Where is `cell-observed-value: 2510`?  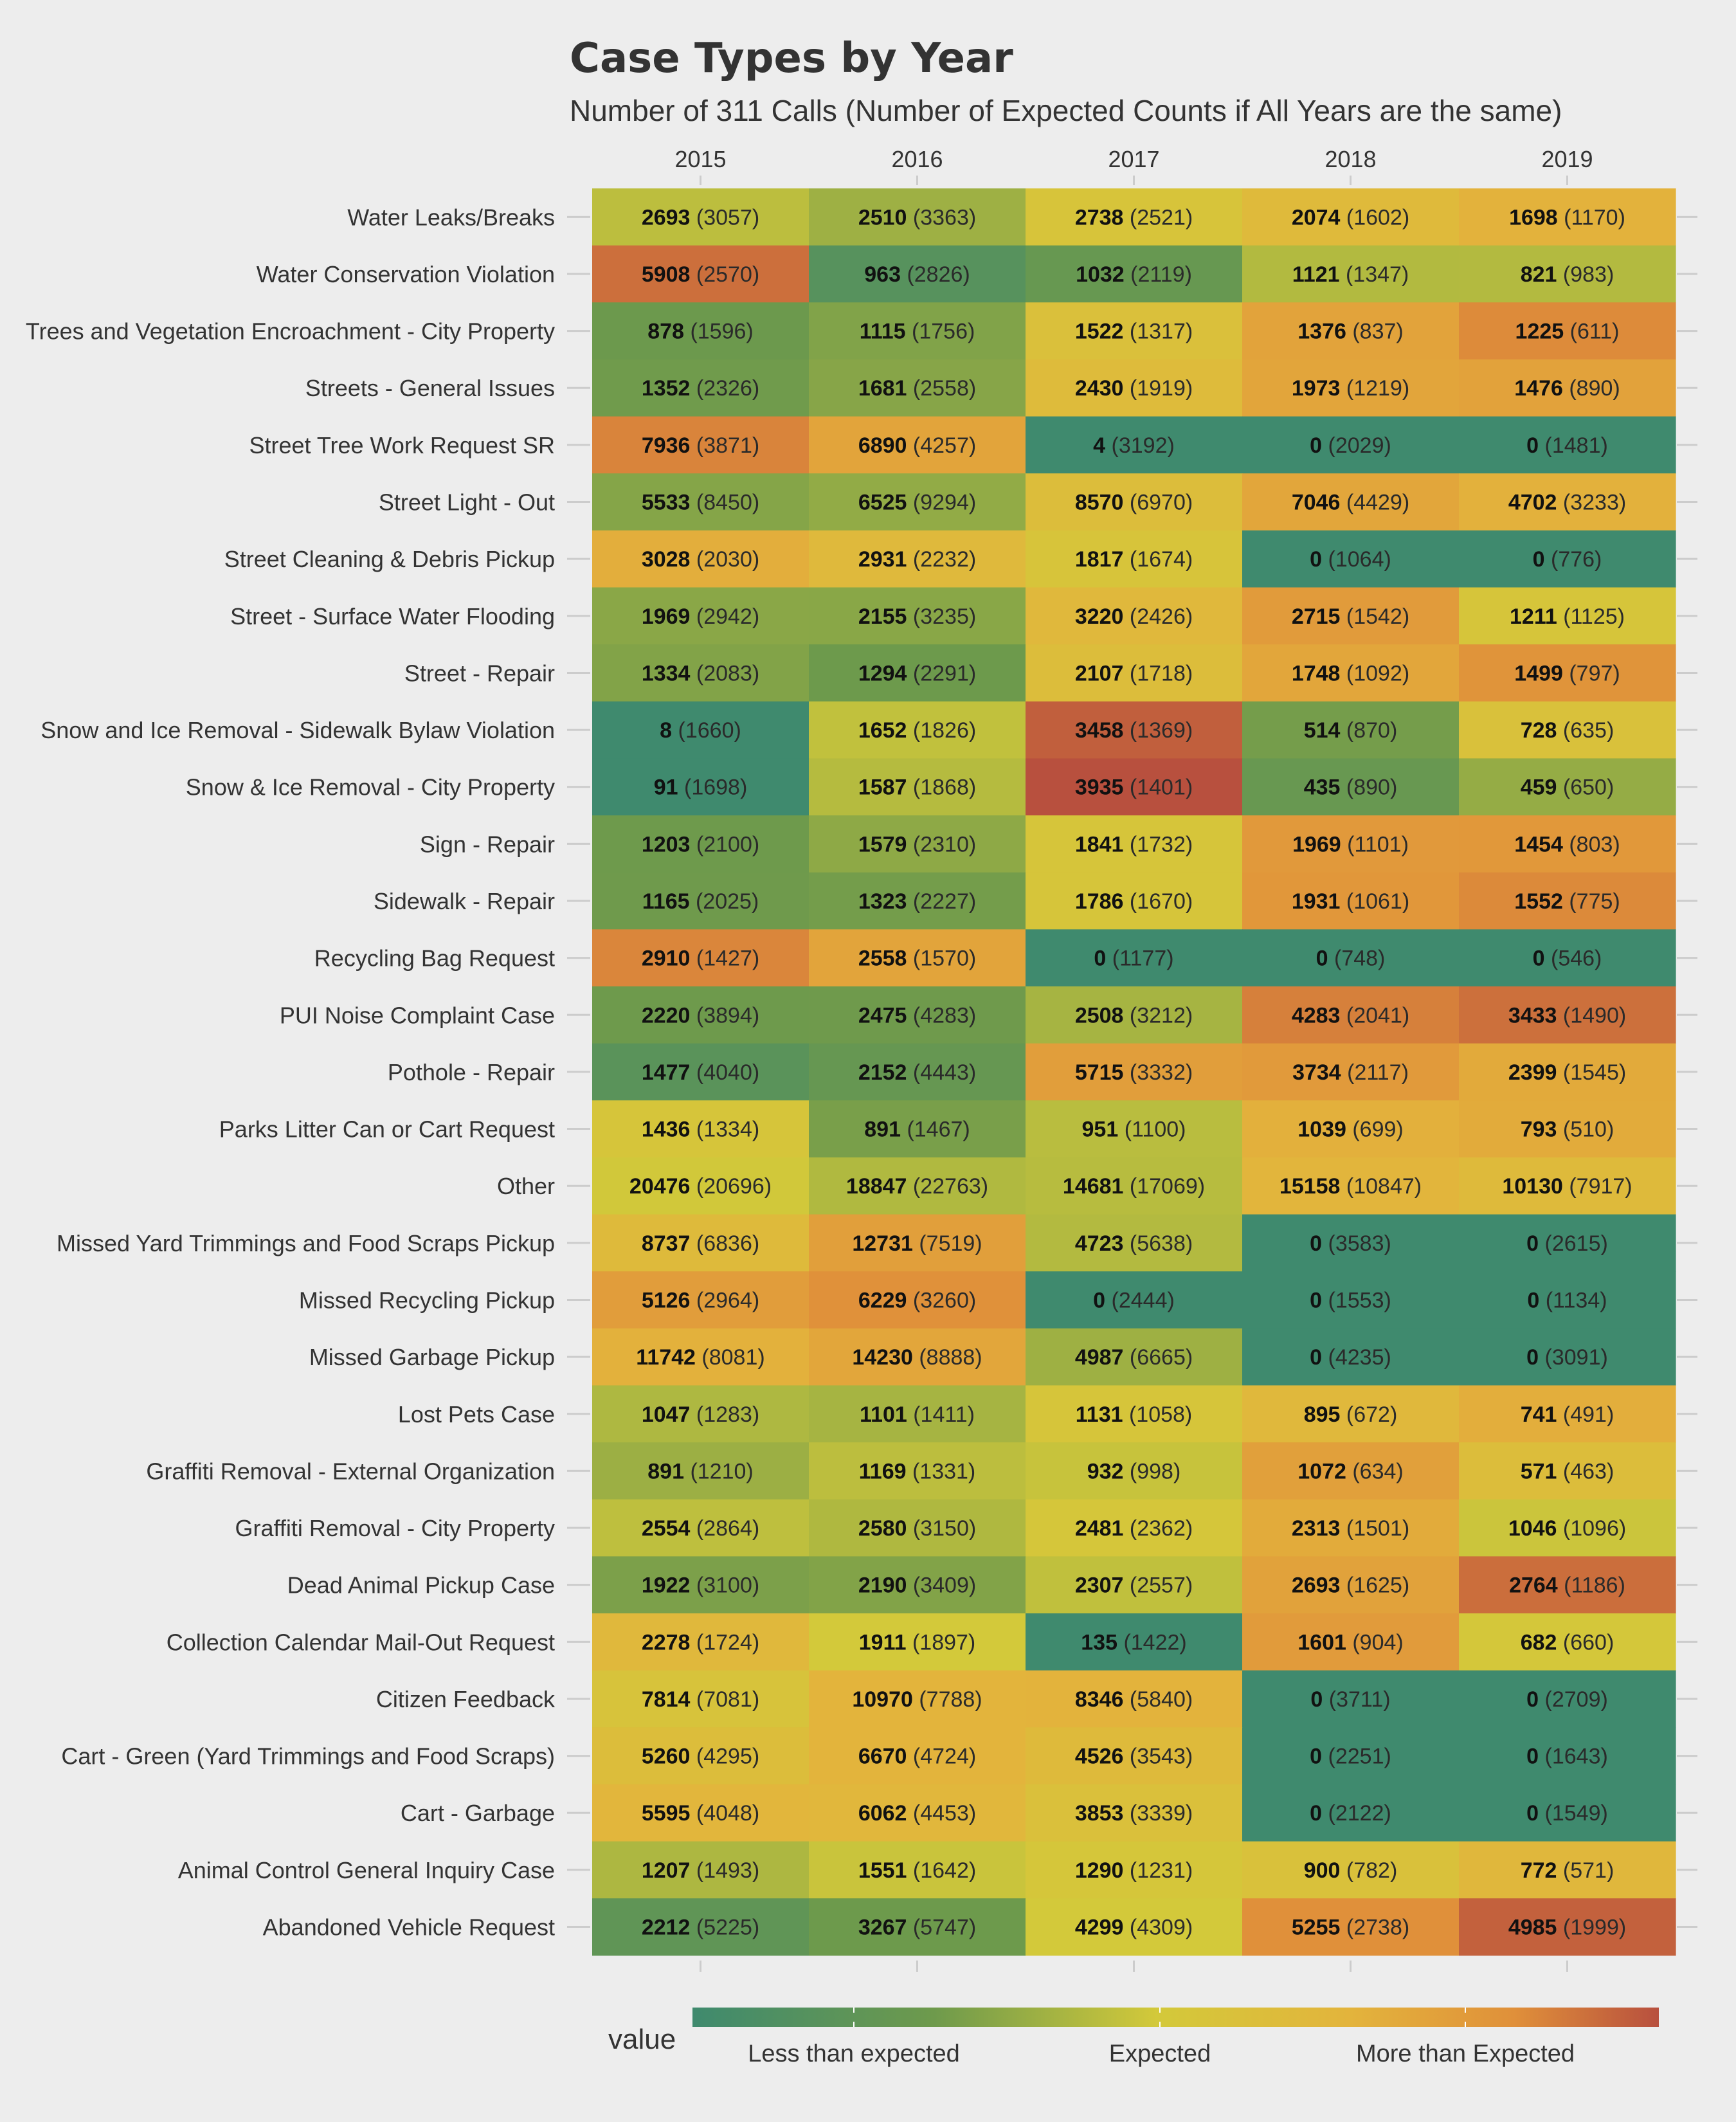 cell-observed-value: 2510 is located at coordinates (882, 218).